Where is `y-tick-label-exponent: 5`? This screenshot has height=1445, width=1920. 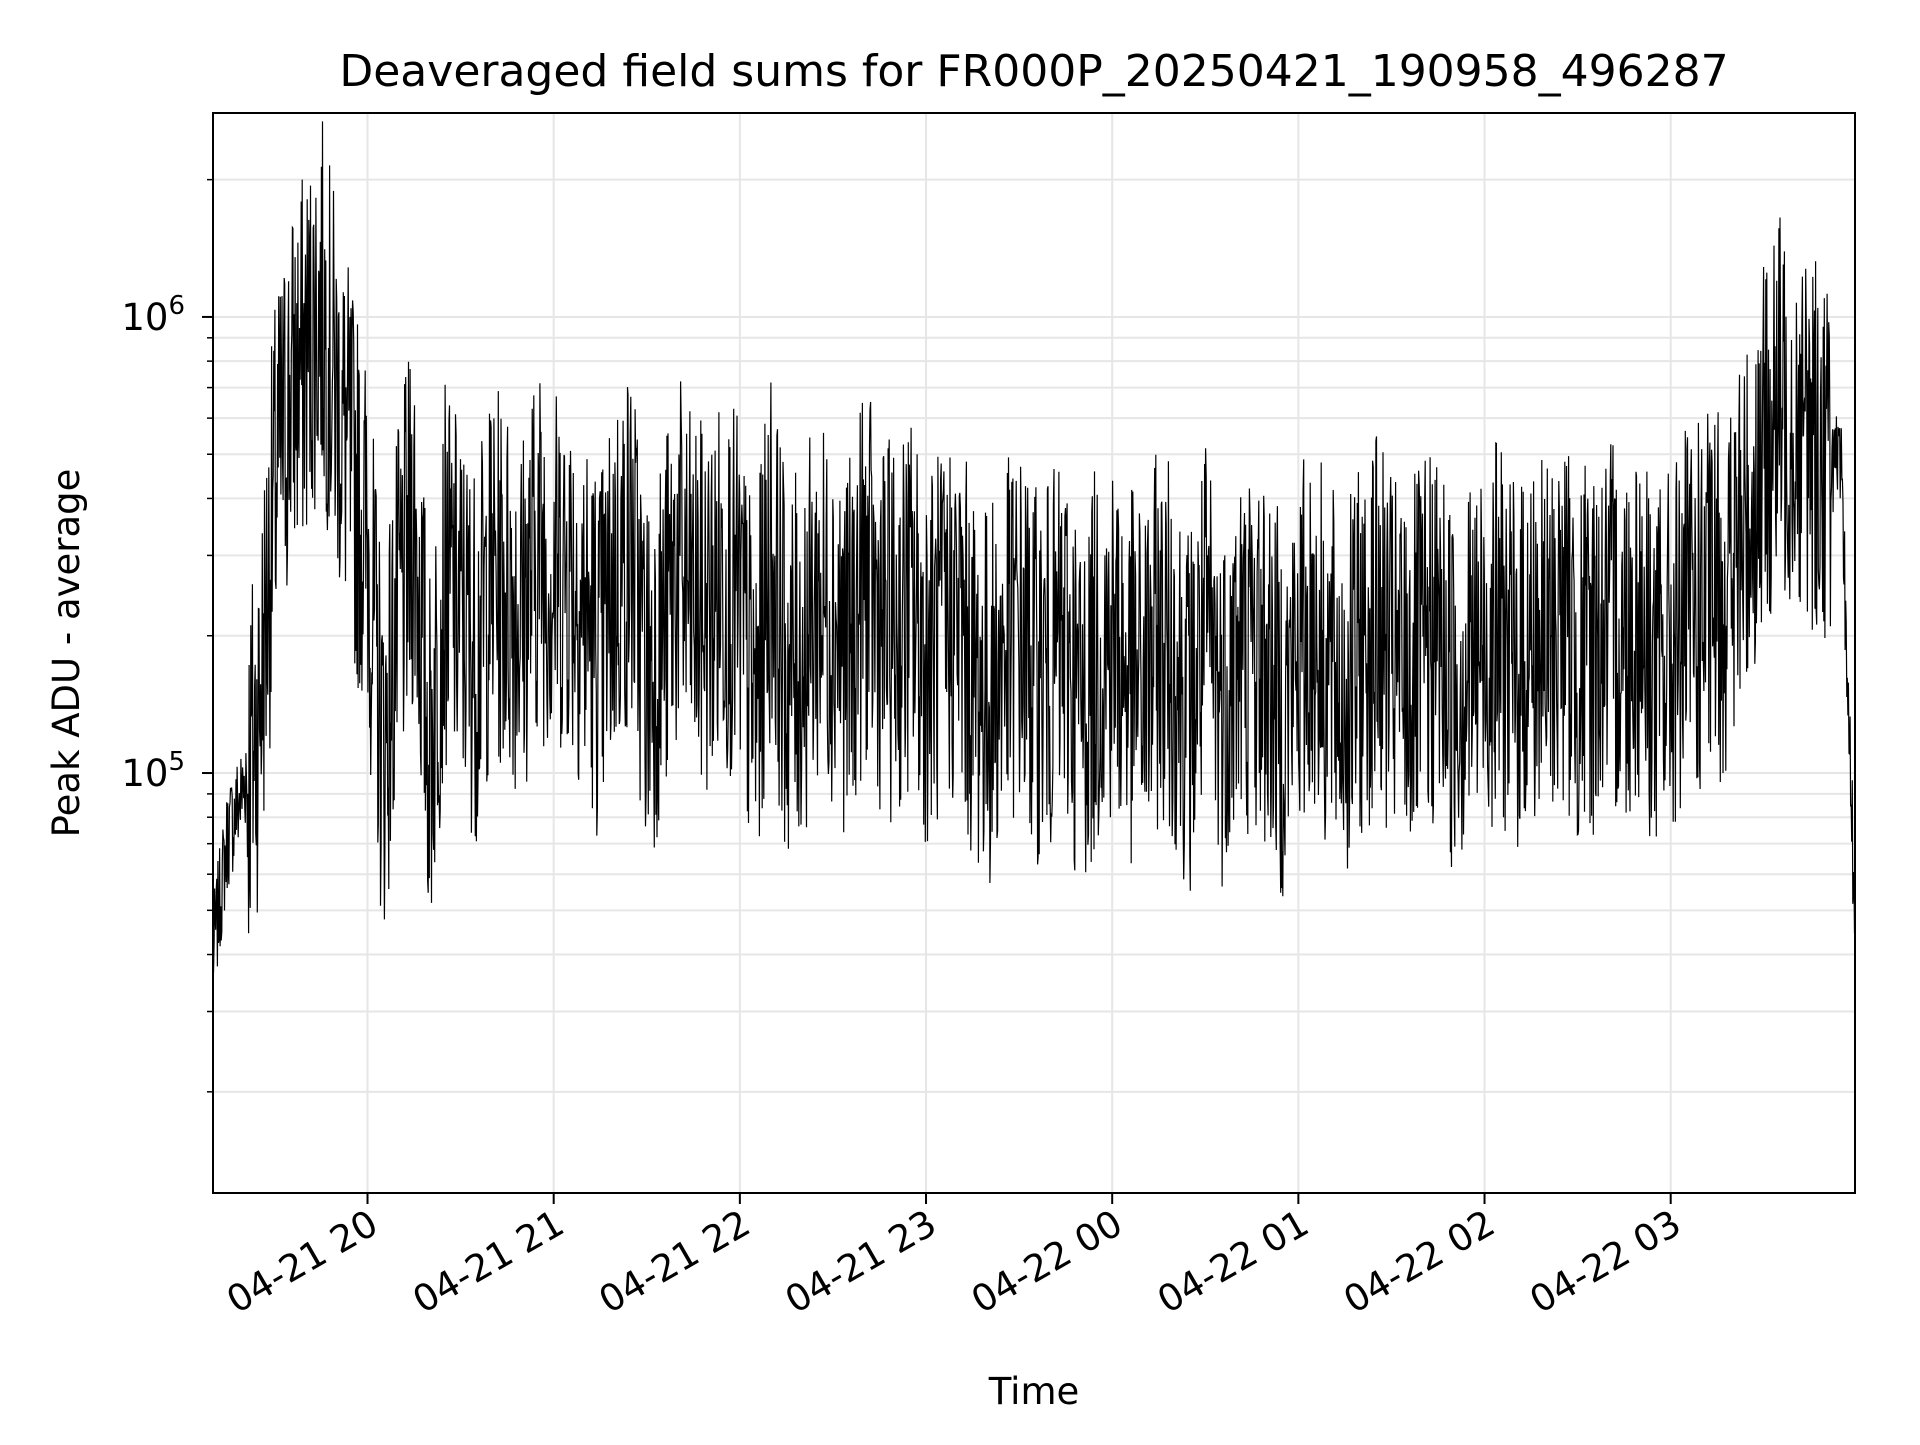 y-tick-label-exponent: 5 is located at coordinates (176, 762).